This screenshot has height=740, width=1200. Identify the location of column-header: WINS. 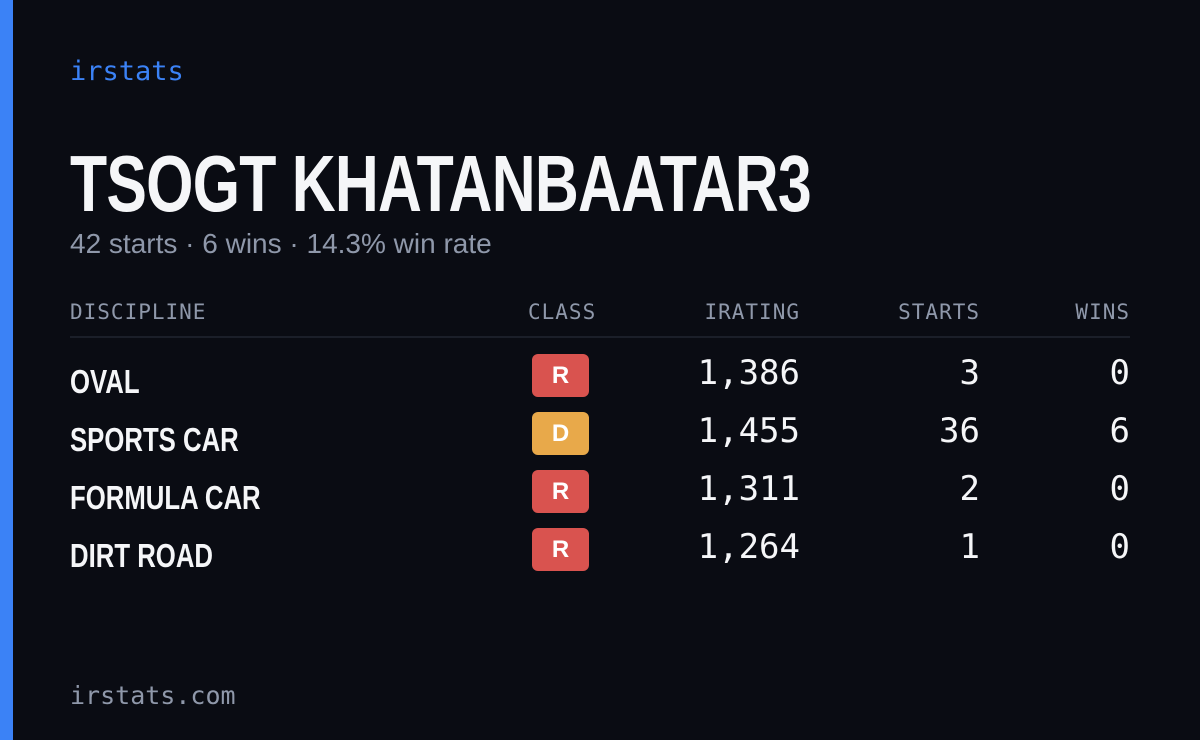
(1102, 312).